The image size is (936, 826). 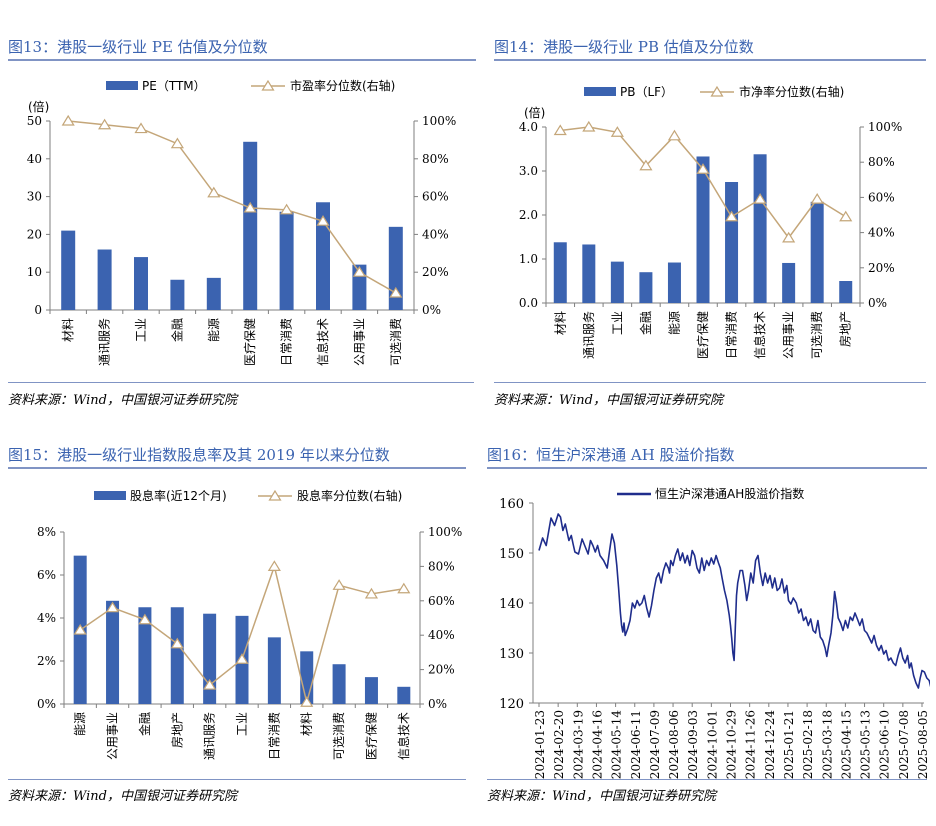 What do you see at coordinates (645, 323) in the screenshot?
I see `x-tick-label: 金融` at bounding box center [645, 323].